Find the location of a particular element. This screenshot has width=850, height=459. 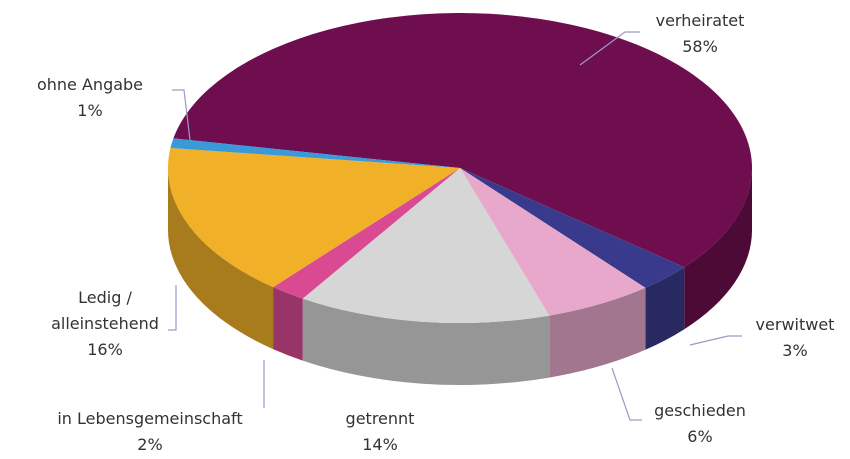

value-label: 2% is located at coordinates (150, 444).